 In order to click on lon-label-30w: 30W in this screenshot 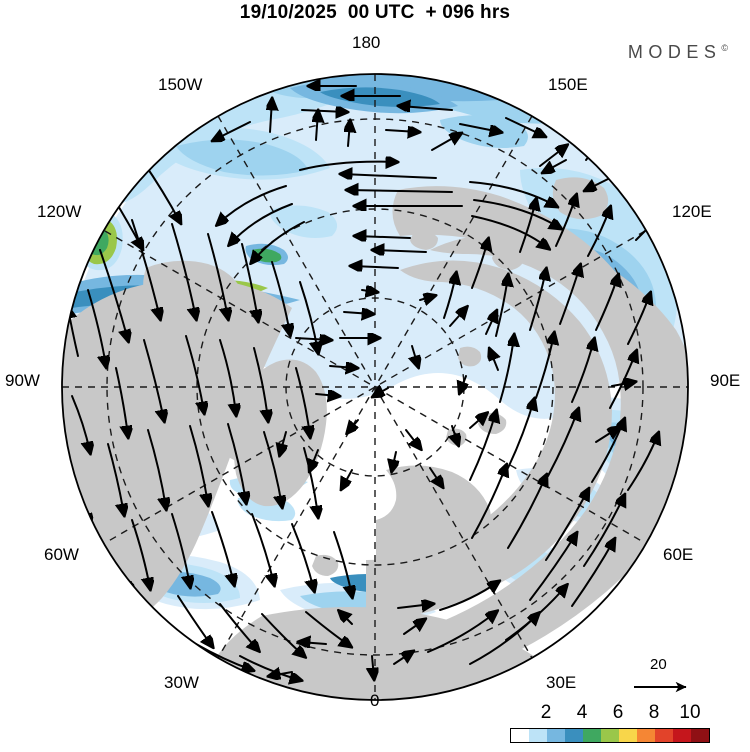, I will do `click(181, 682)`.